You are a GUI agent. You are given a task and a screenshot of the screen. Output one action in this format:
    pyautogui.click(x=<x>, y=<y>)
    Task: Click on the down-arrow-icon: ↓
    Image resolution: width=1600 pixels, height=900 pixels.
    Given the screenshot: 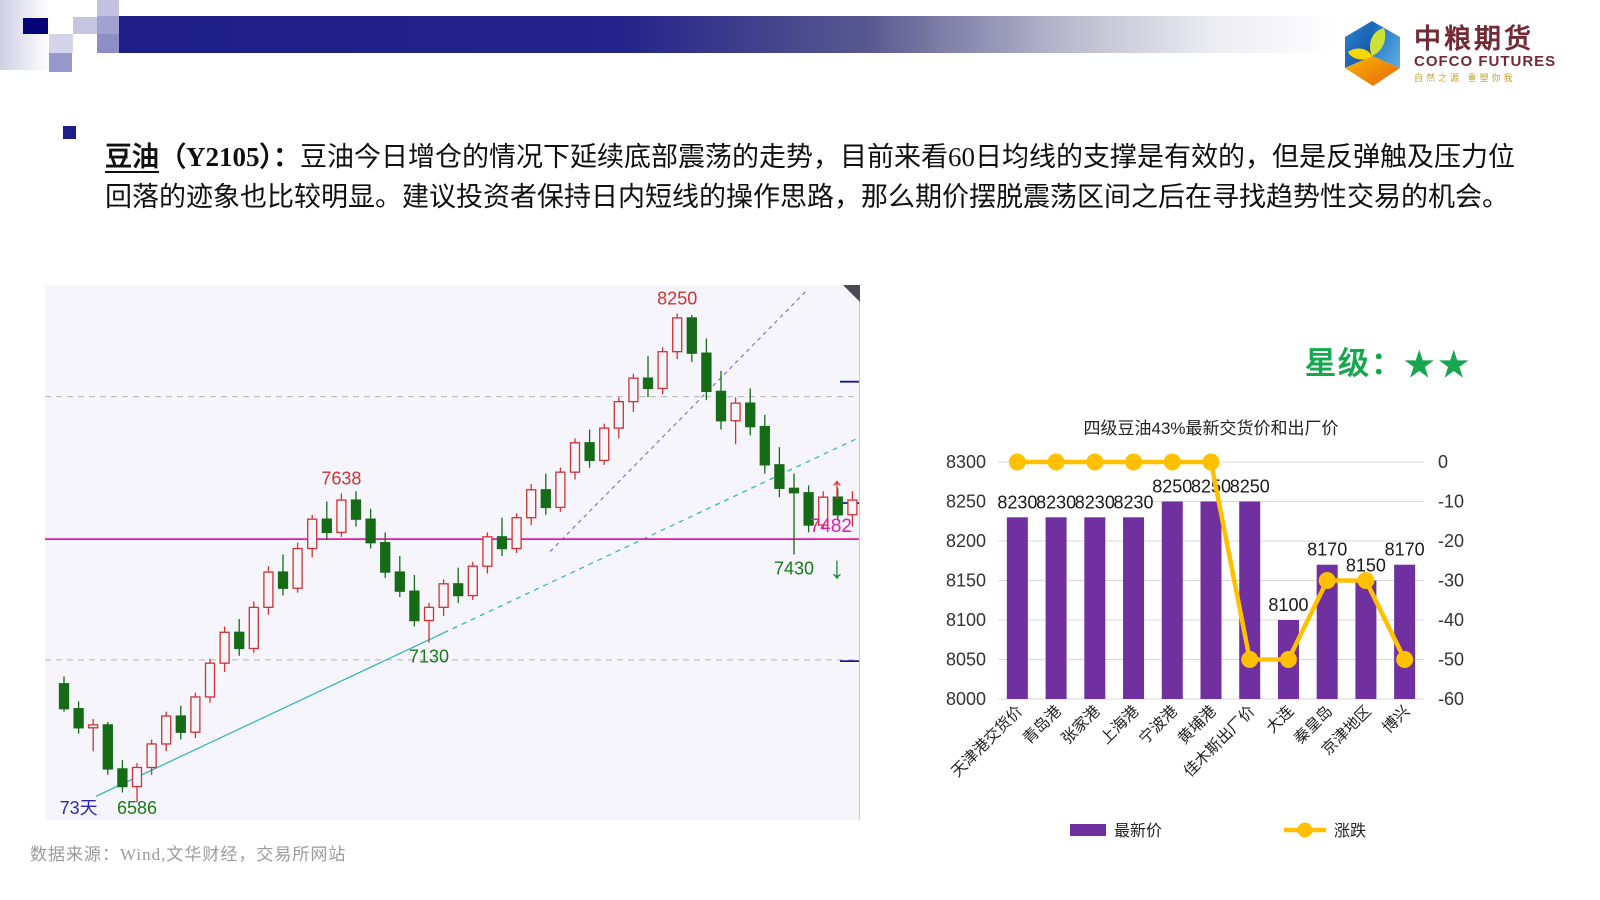 What is the action you would take?
    pyautogui.click(x=837, y=567)
    